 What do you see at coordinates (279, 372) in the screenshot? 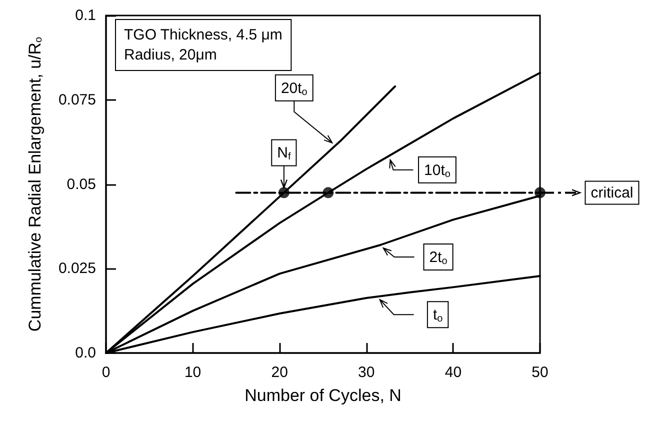
I see `x-tick-label: 20` at bounding box center [279, 372].